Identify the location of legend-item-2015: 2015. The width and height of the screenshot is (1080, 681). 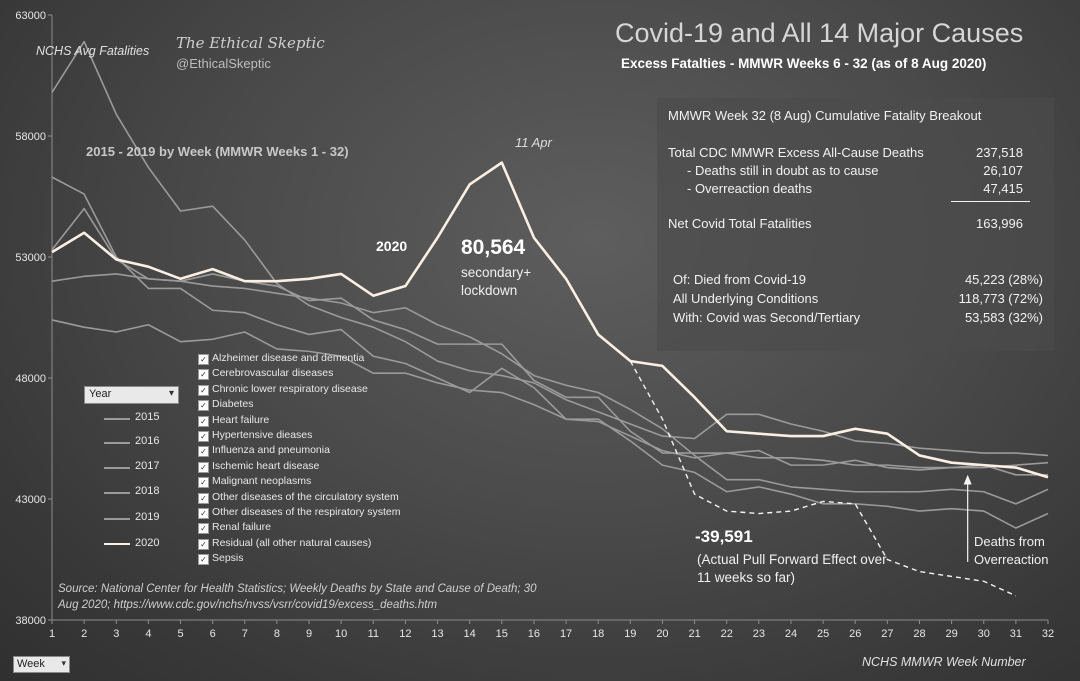
(144, 418).